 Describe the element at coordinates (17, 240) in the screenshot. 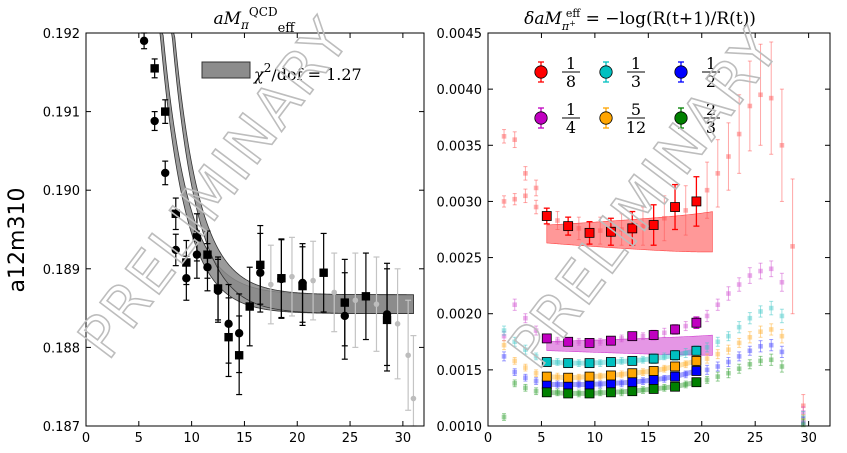

I see `row-label: a12m310` at that location.